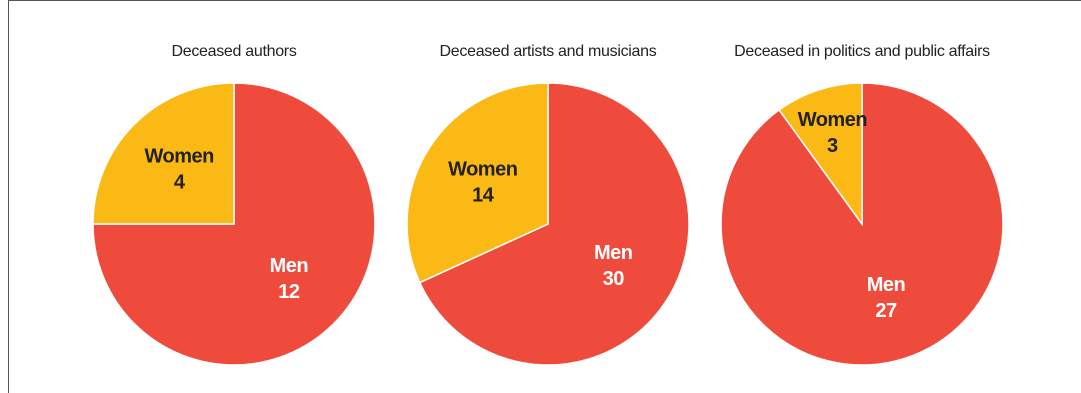 The width and height of the screenshot is (1081, 393). I want to click on slice-value: 27, so click(886, 311).